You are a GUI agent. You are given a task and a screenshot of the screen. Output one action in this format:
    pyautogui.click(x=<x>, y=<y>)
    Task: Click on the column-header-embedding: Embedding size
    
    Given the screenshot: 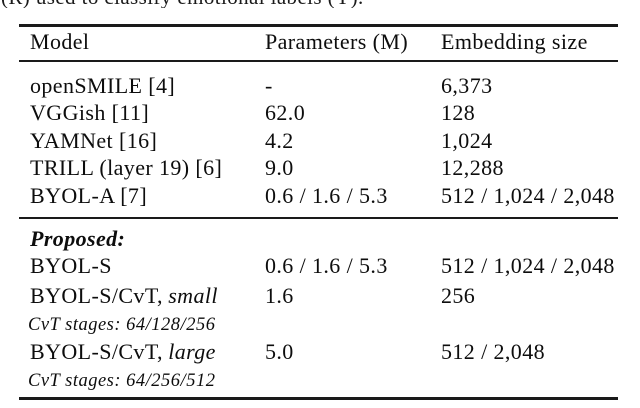 What is the action you would take?
    pyautogui.click(x=514, y=41)
    